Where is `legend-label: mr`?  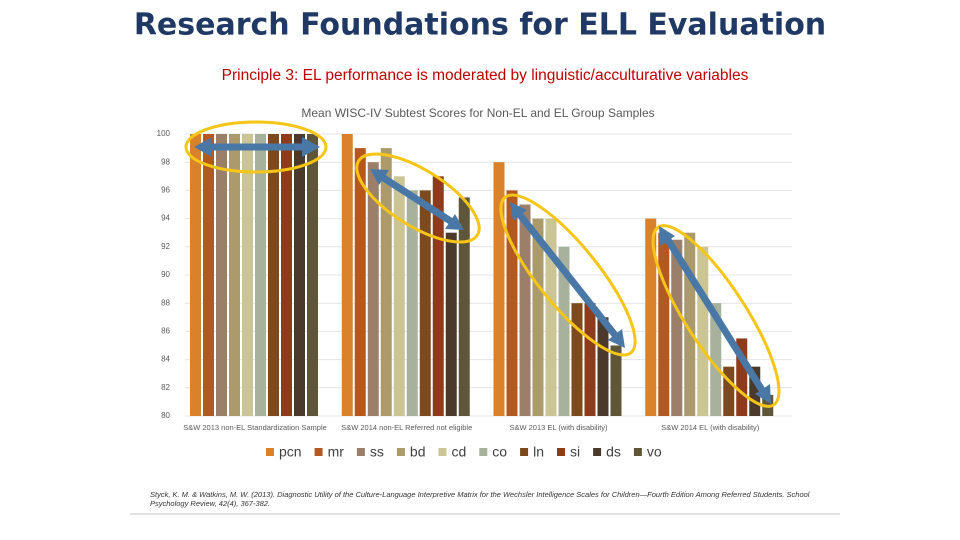
legend-label: mr is located at coordinates (336, 452).